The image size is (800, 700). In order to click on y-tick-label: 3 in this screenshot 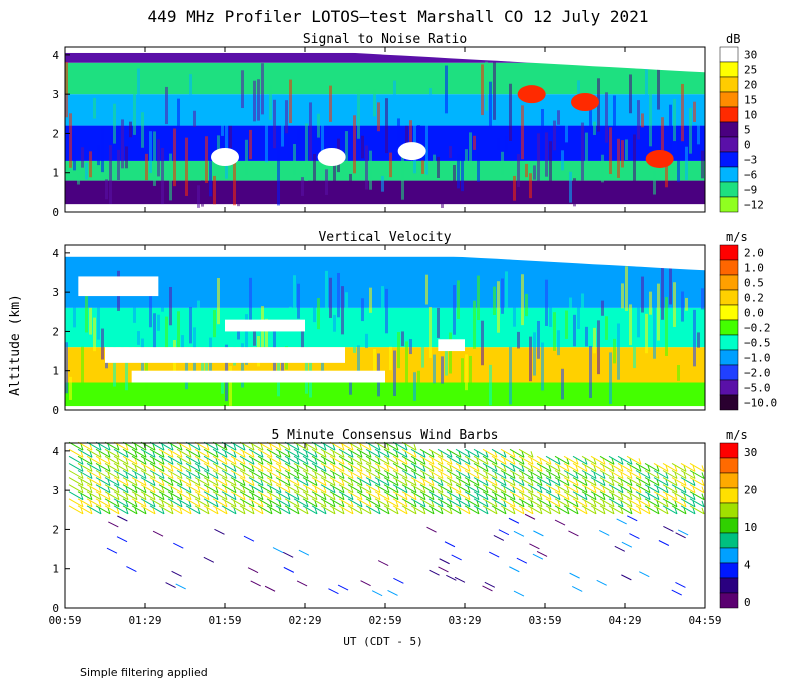, I will do `click(55, 94)`.